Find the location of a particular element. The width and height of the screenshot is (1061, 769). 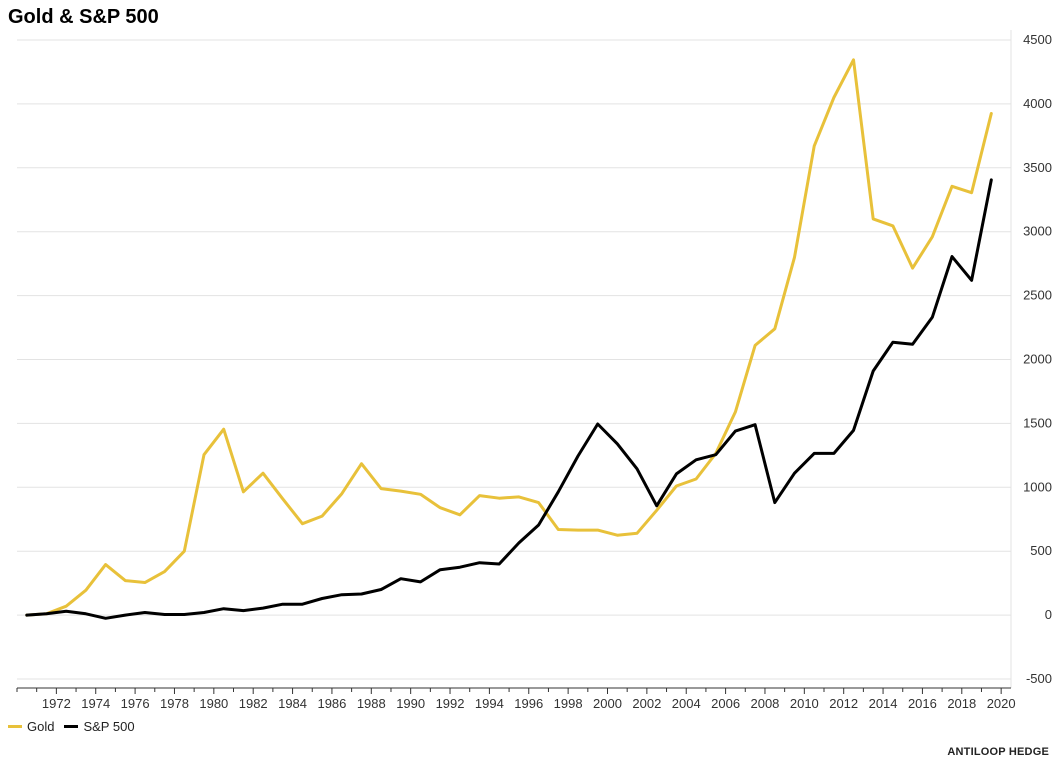

legend-label-gold: Gold is located at coordinates (41, 726).